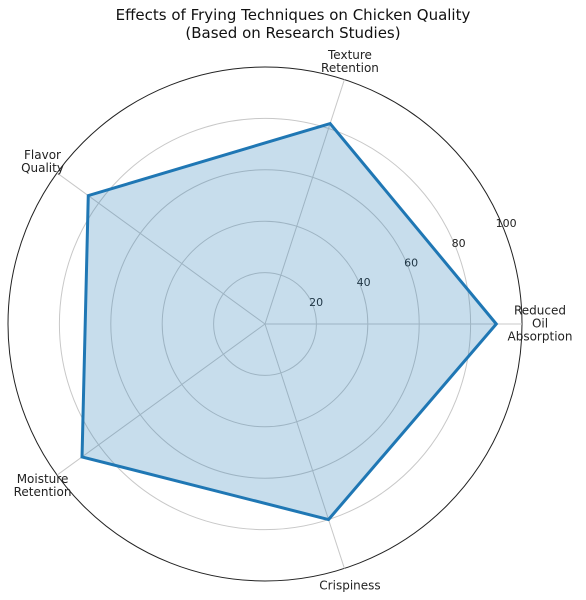 This screenshot has height=600, width=586. Describe the element at coordinates (364, 282) in the screenshot. I see `r-tick-label: 40` at that location.